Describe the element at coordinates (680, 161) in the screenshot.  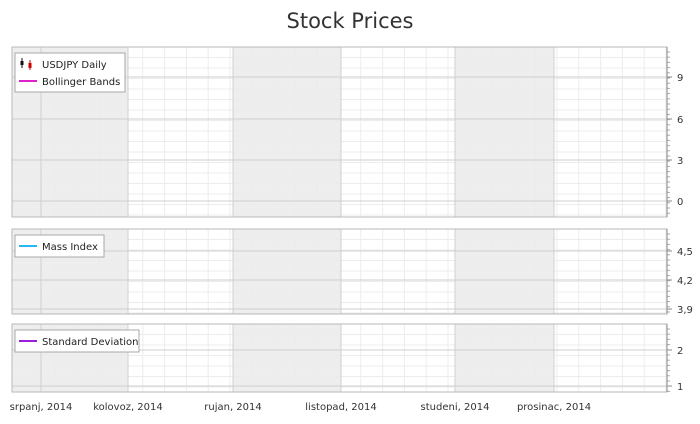
I see `y-tick-label: 3` at that location.